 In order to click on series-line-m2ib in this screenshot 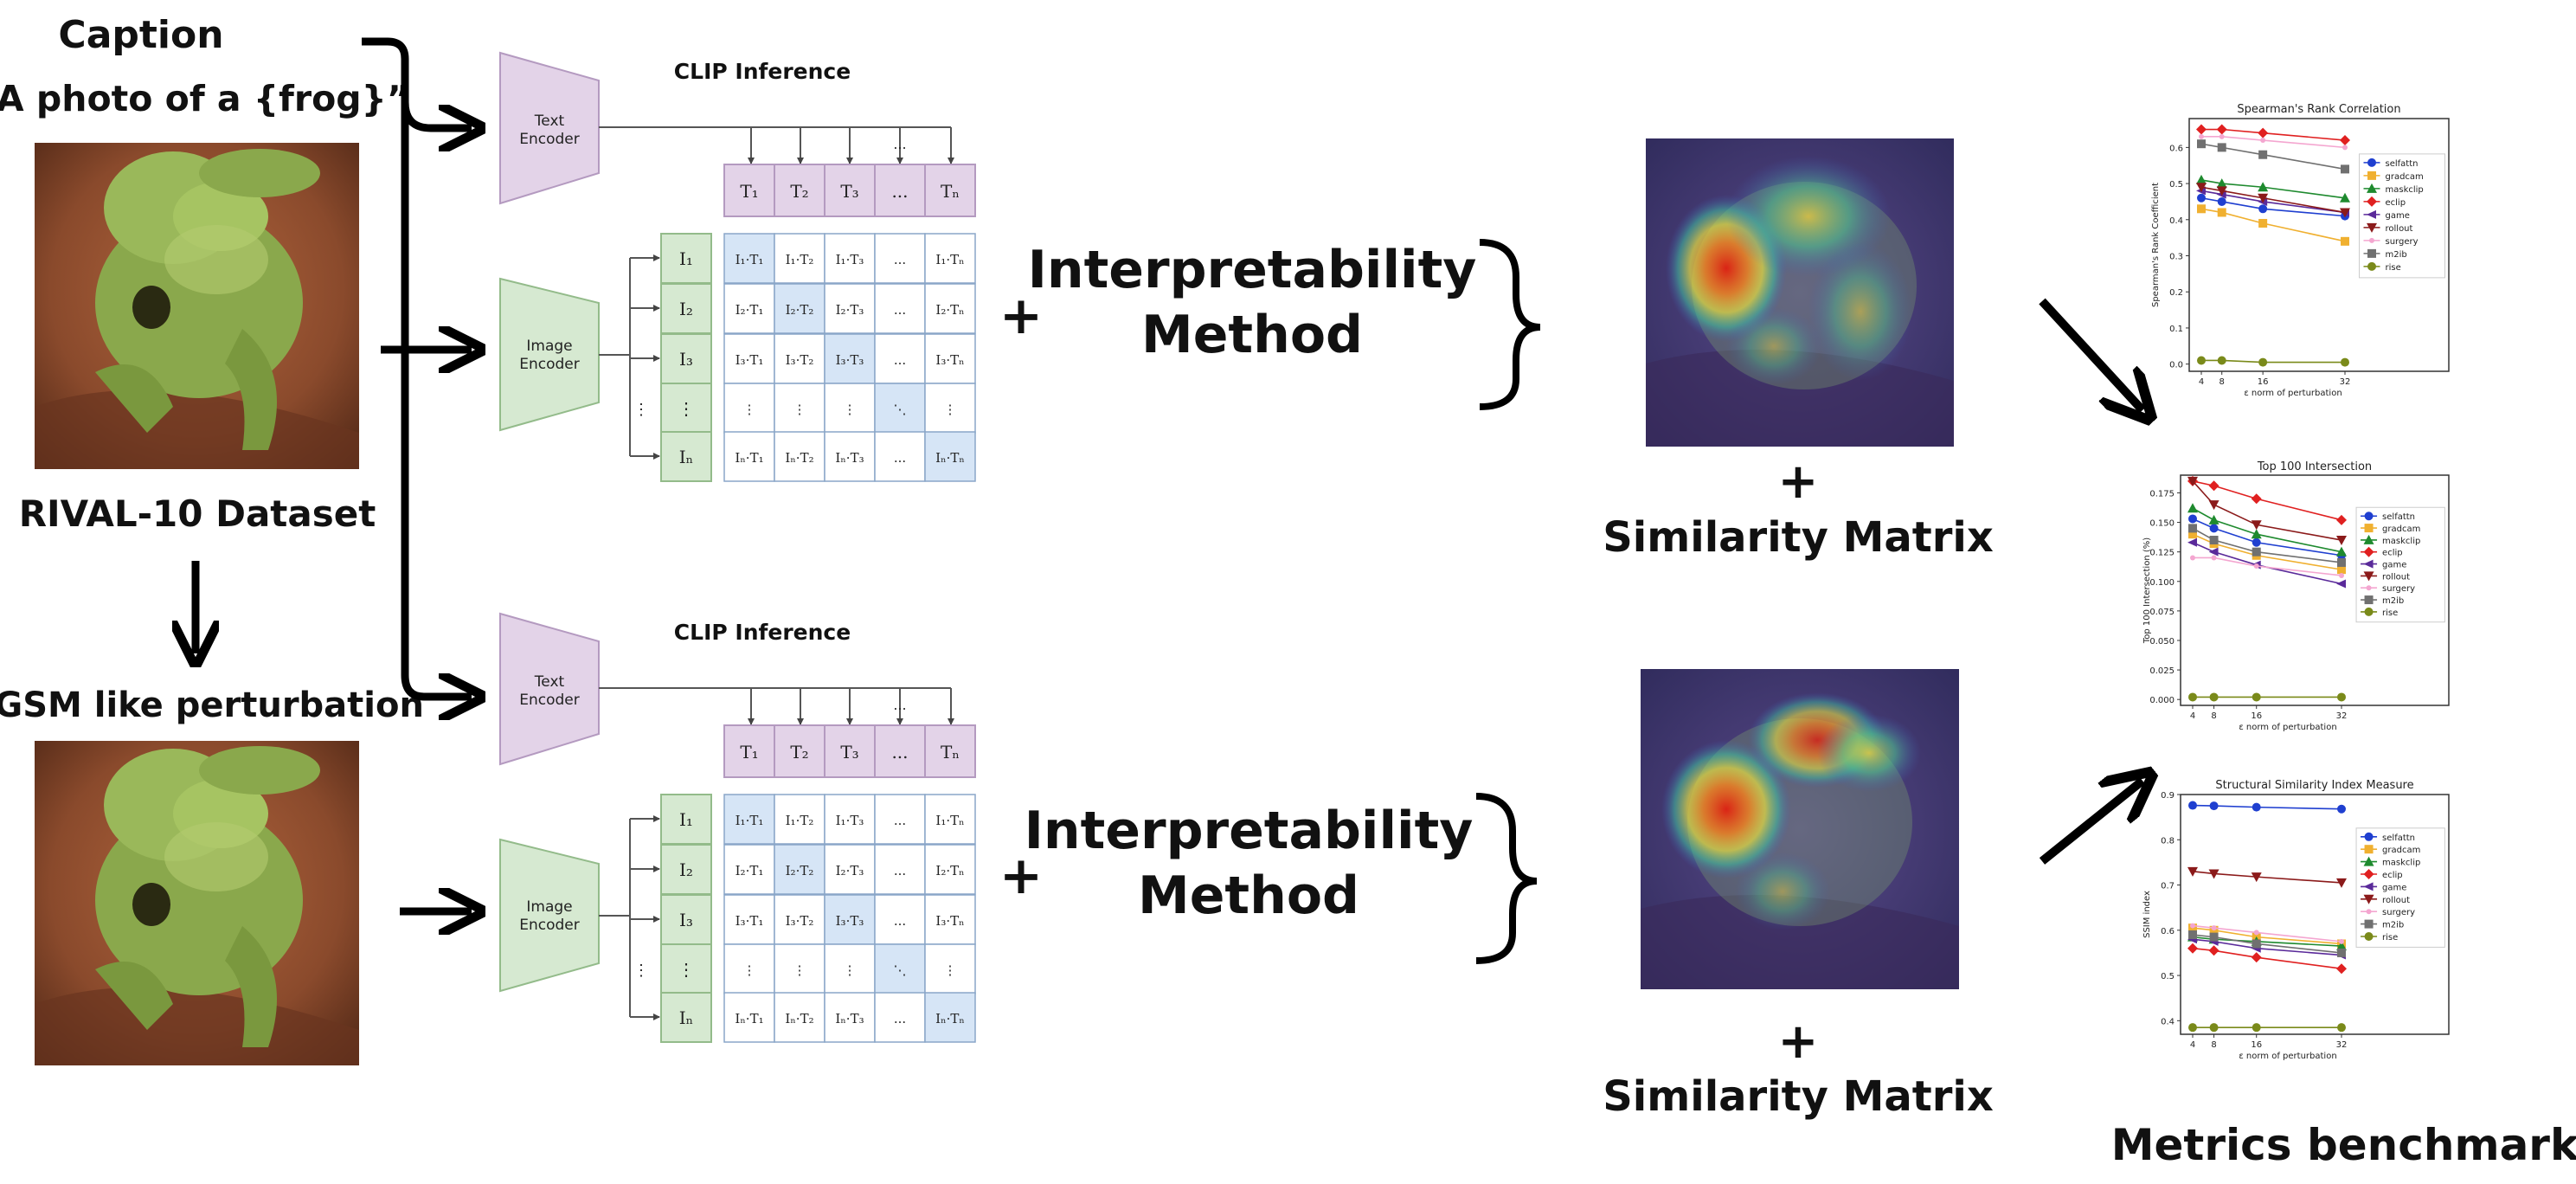, I will do `click(2267, 944)`.